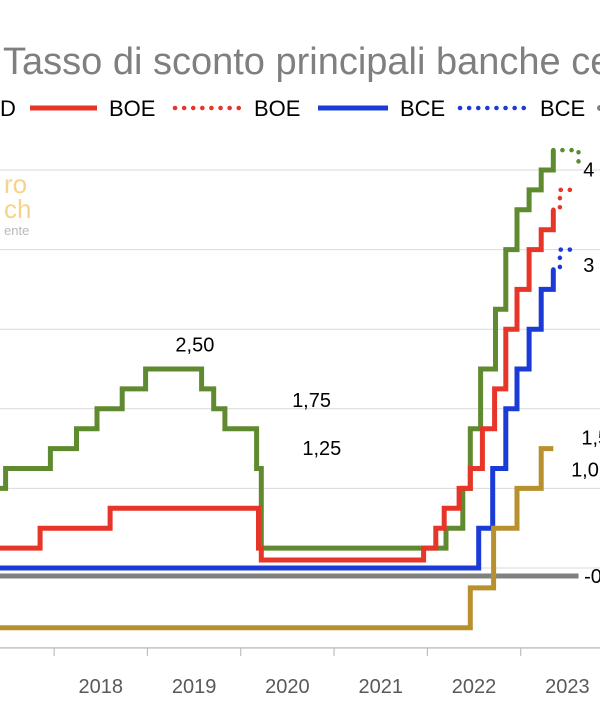 Image resolution: width=600 pixels, height=720 pixels. Describe the element at coordinates (585, 470) in the screenshot. I see `data-label: 1,0` at that location.